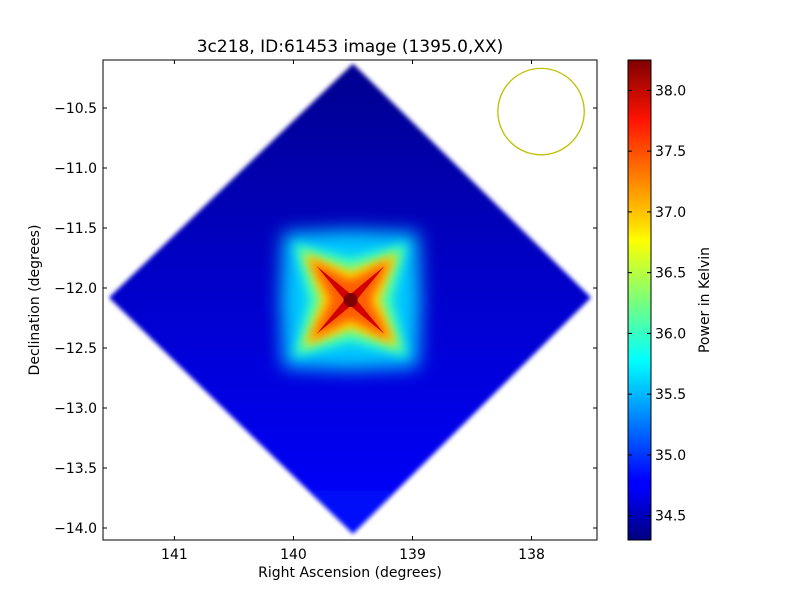 The width and height of the screenshot is (800, 600). What do you see at coordinates (541, 111) in the screenshot?
I see `beam-circle` at bounding box center [541, 111].